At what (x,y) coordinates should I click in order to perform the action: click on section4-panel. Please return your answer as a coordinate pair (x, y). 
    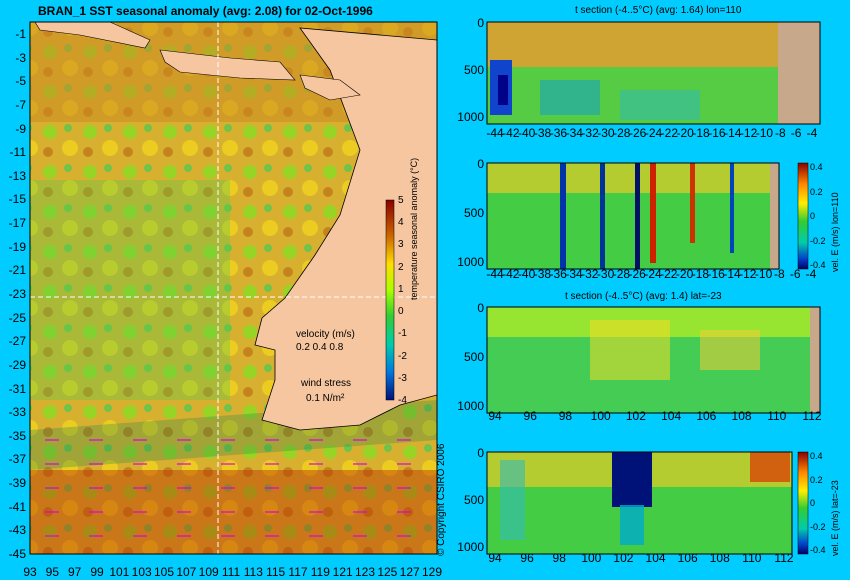
    Looking at the image, I should click on (647, 503).